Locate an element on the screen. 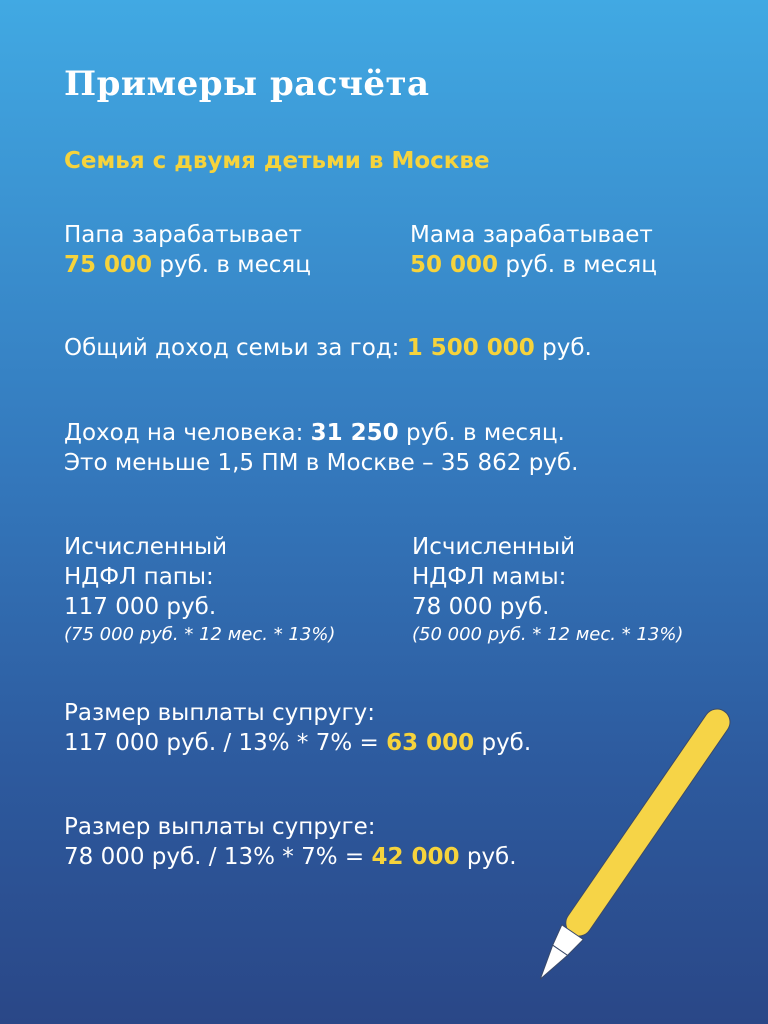  dad-tax-value: 117 000 руб. is located at coordinates (140, 607).